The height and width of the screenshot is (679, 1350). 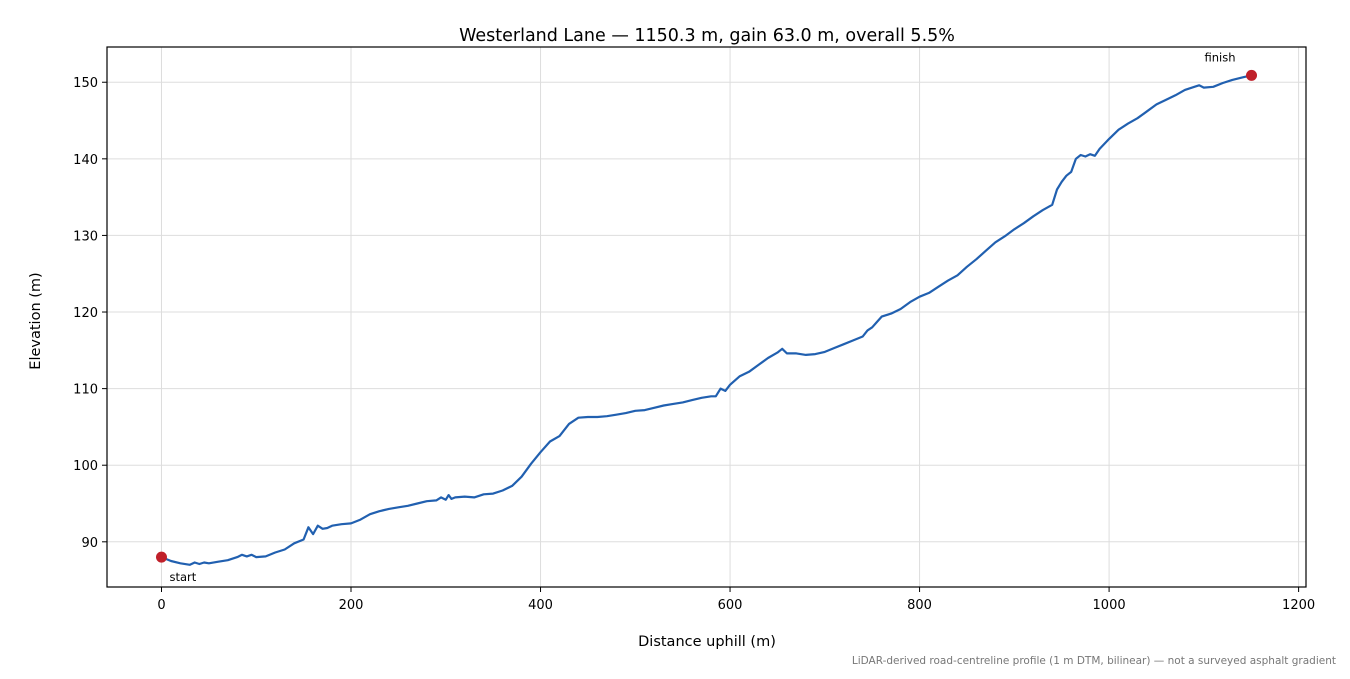 What do you see at coordinates (707, 642) in the screenshot?
I see `x-axis-label: Distance uphill (m)` at bounding box center [707, 642].